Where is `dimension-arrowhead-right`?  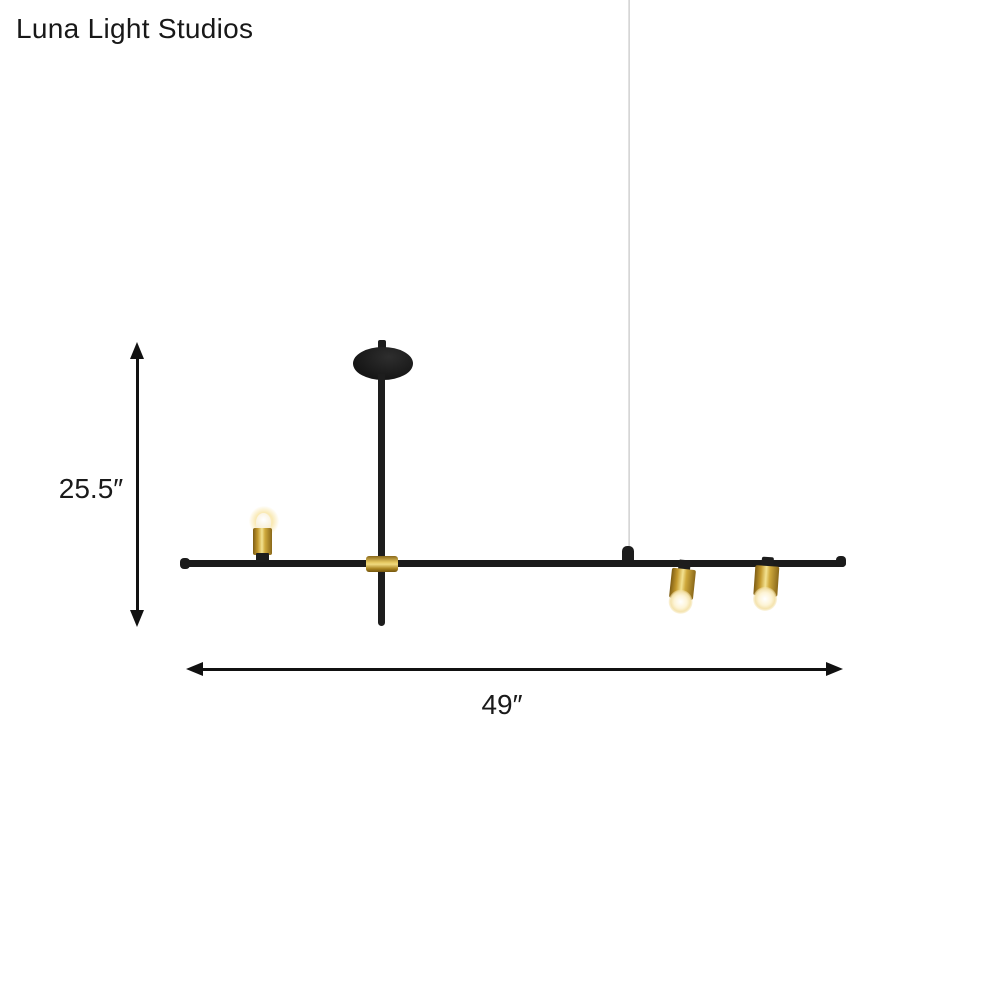 dimension-arrowhead-right is located at coordinates (834, 669).